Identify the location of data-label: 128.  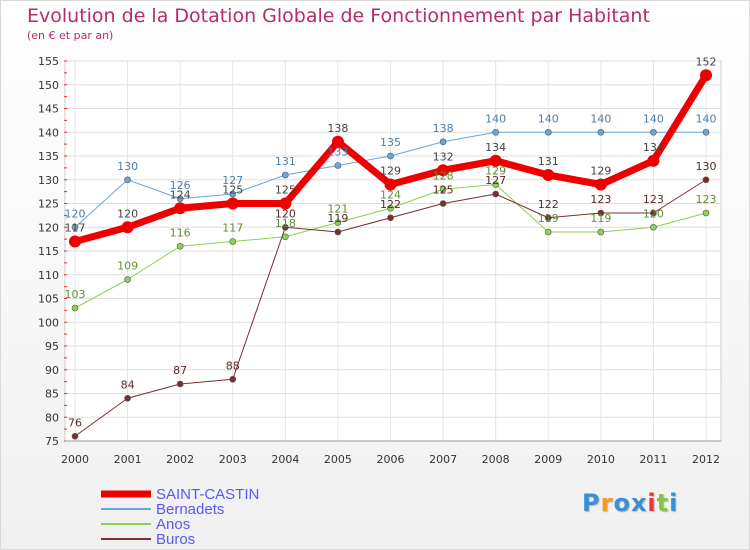
(443, 175).